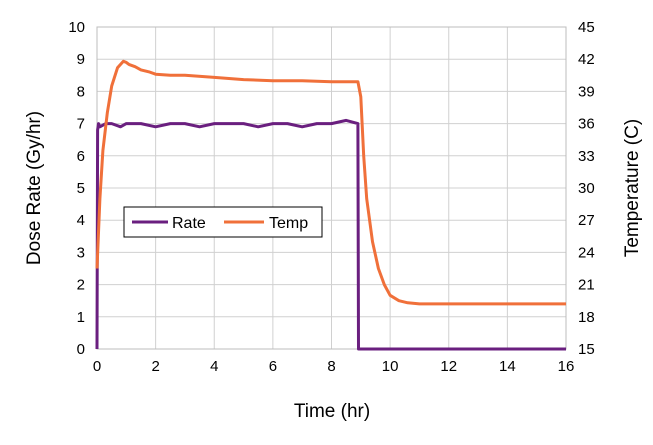  Describe the element at coordinates (331, 366) in the screenshot. I see `x-tick-label: 8` at that location.